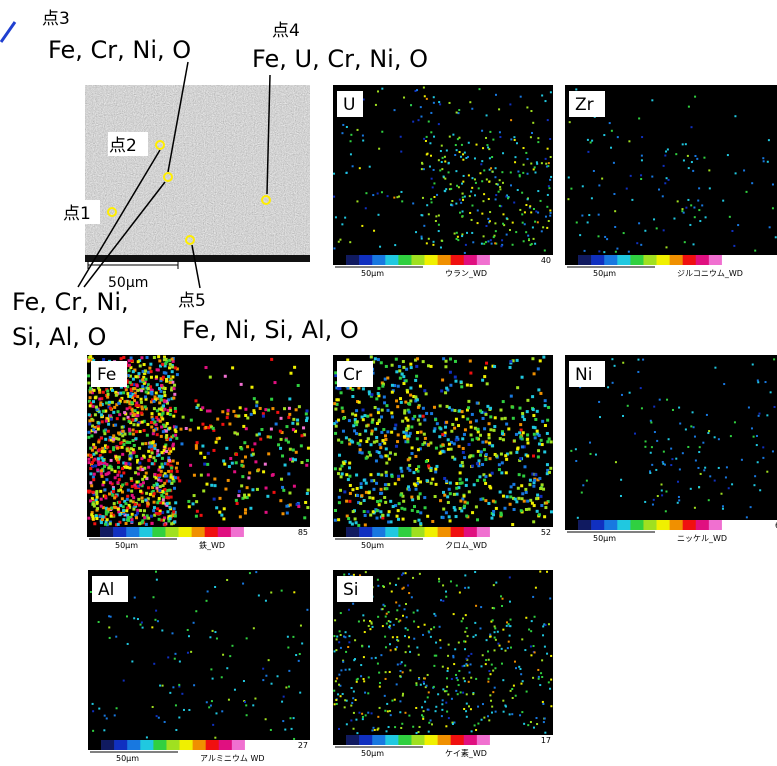 Image resolution: width=777 pixels, height=766 pixels. What do you see at coordinates (190, 240) in the screenshot?
I see `point-marker` at bounding box center [190, 240].